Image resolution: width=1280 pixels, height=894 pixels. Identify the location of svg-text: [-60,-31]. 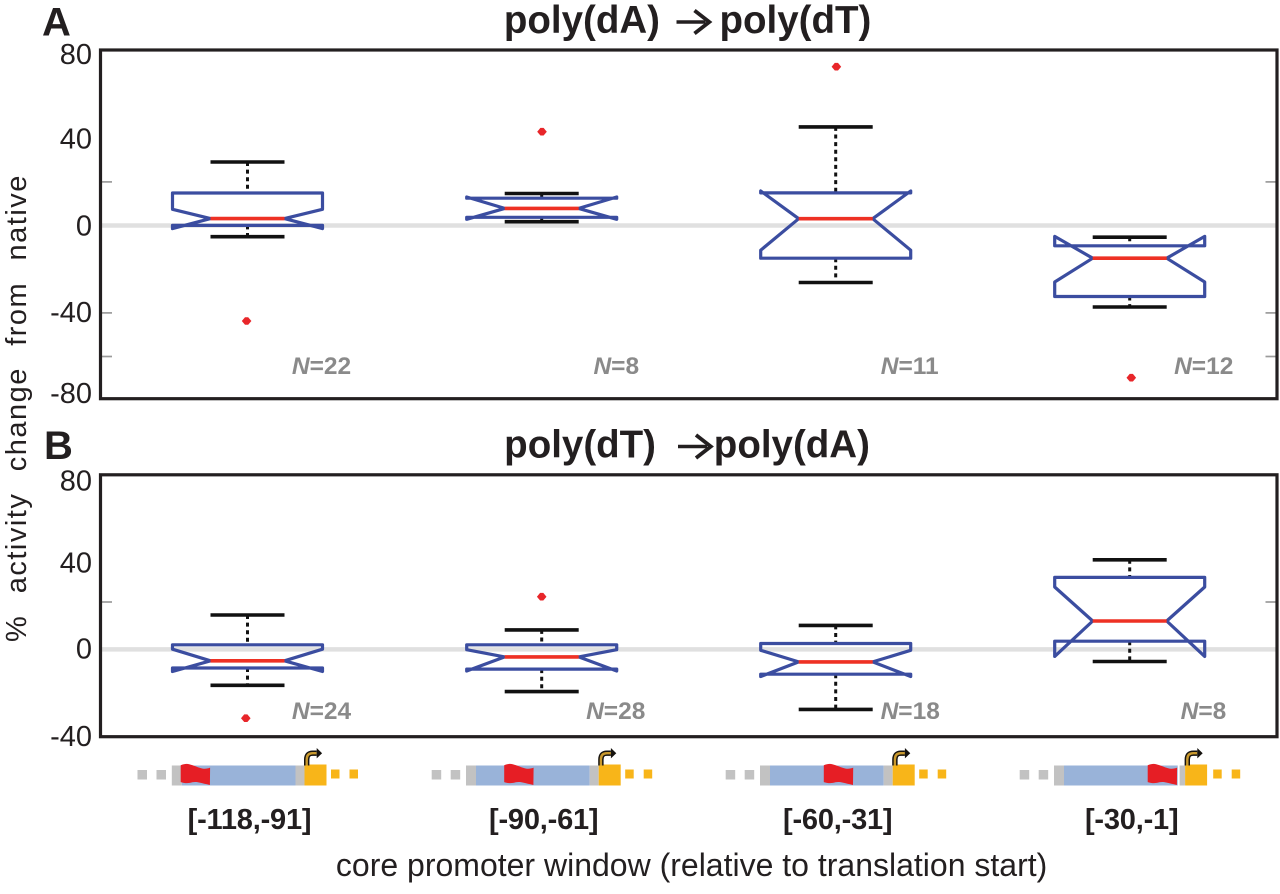
(837, 820).